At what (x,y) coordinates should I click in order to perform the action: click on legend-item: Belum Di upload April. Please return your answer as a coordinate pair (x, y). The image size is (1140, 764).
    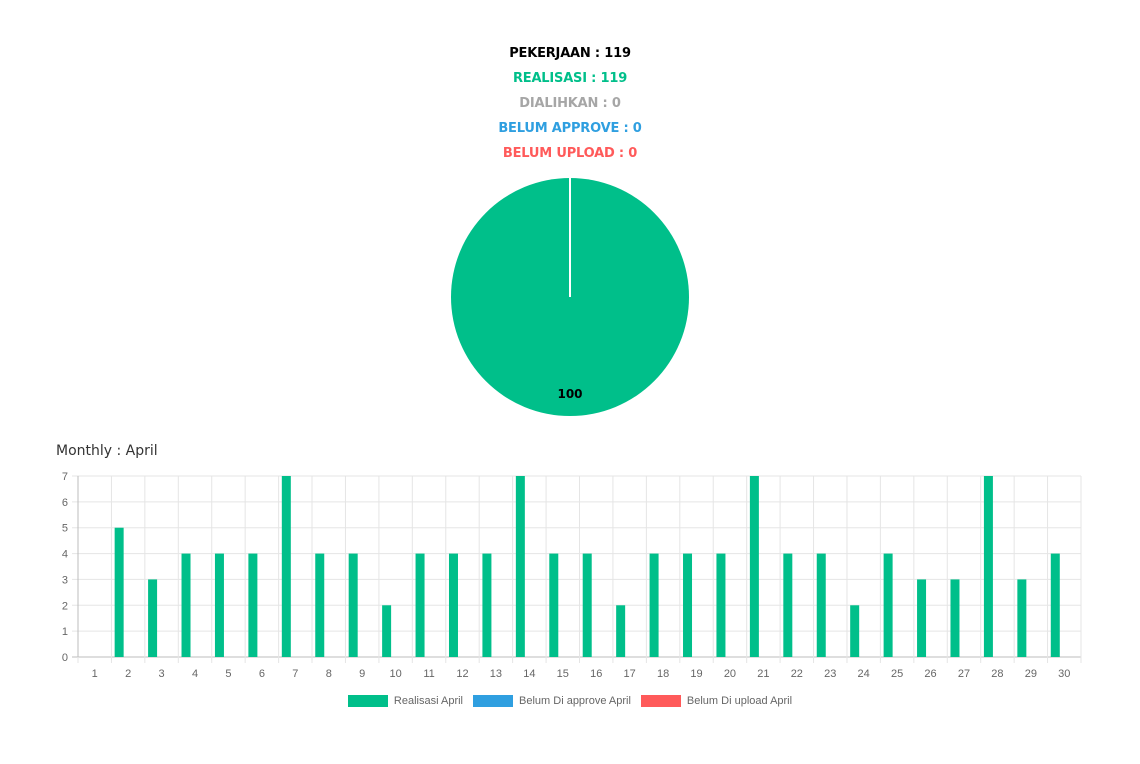
    Looking at the image, I should click on (716, 701).